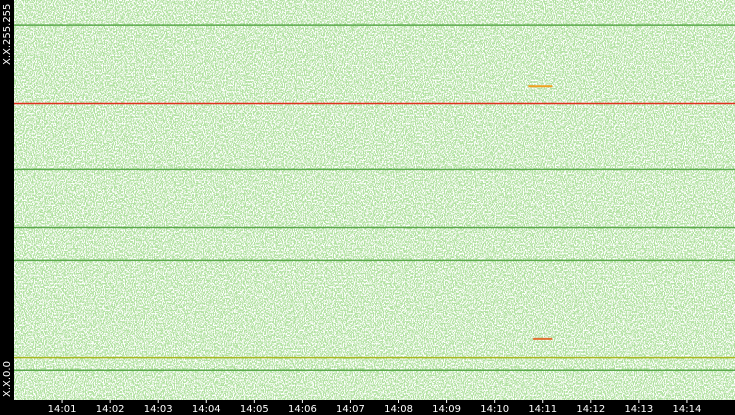 The image size is (735, 415). Describe the element at coordinates (62, 409) in the screenshot. I see `x-tick-label: 14:01` at that location.